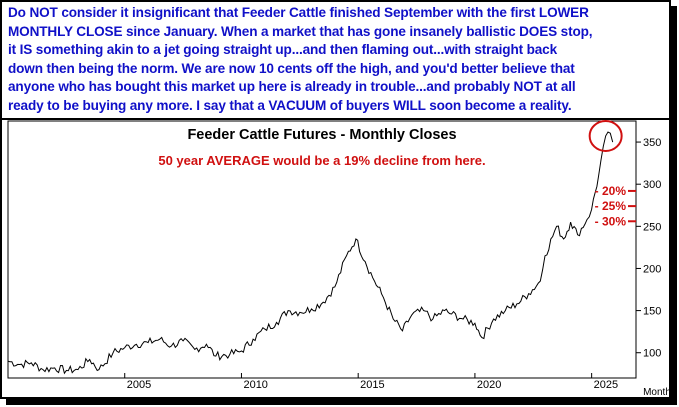 Image resolution: width=679 pixels, height=407 pixels. I want to click on x-axis: 2005 2010 2015 2020 2025, so click(371, 382).